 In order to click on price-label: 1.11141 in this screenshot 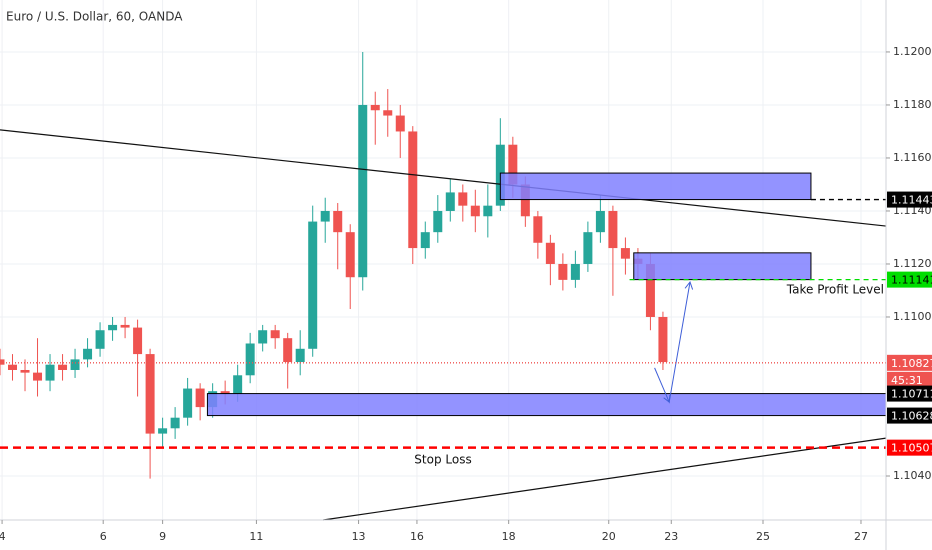, I will do `click(911, 280)`.